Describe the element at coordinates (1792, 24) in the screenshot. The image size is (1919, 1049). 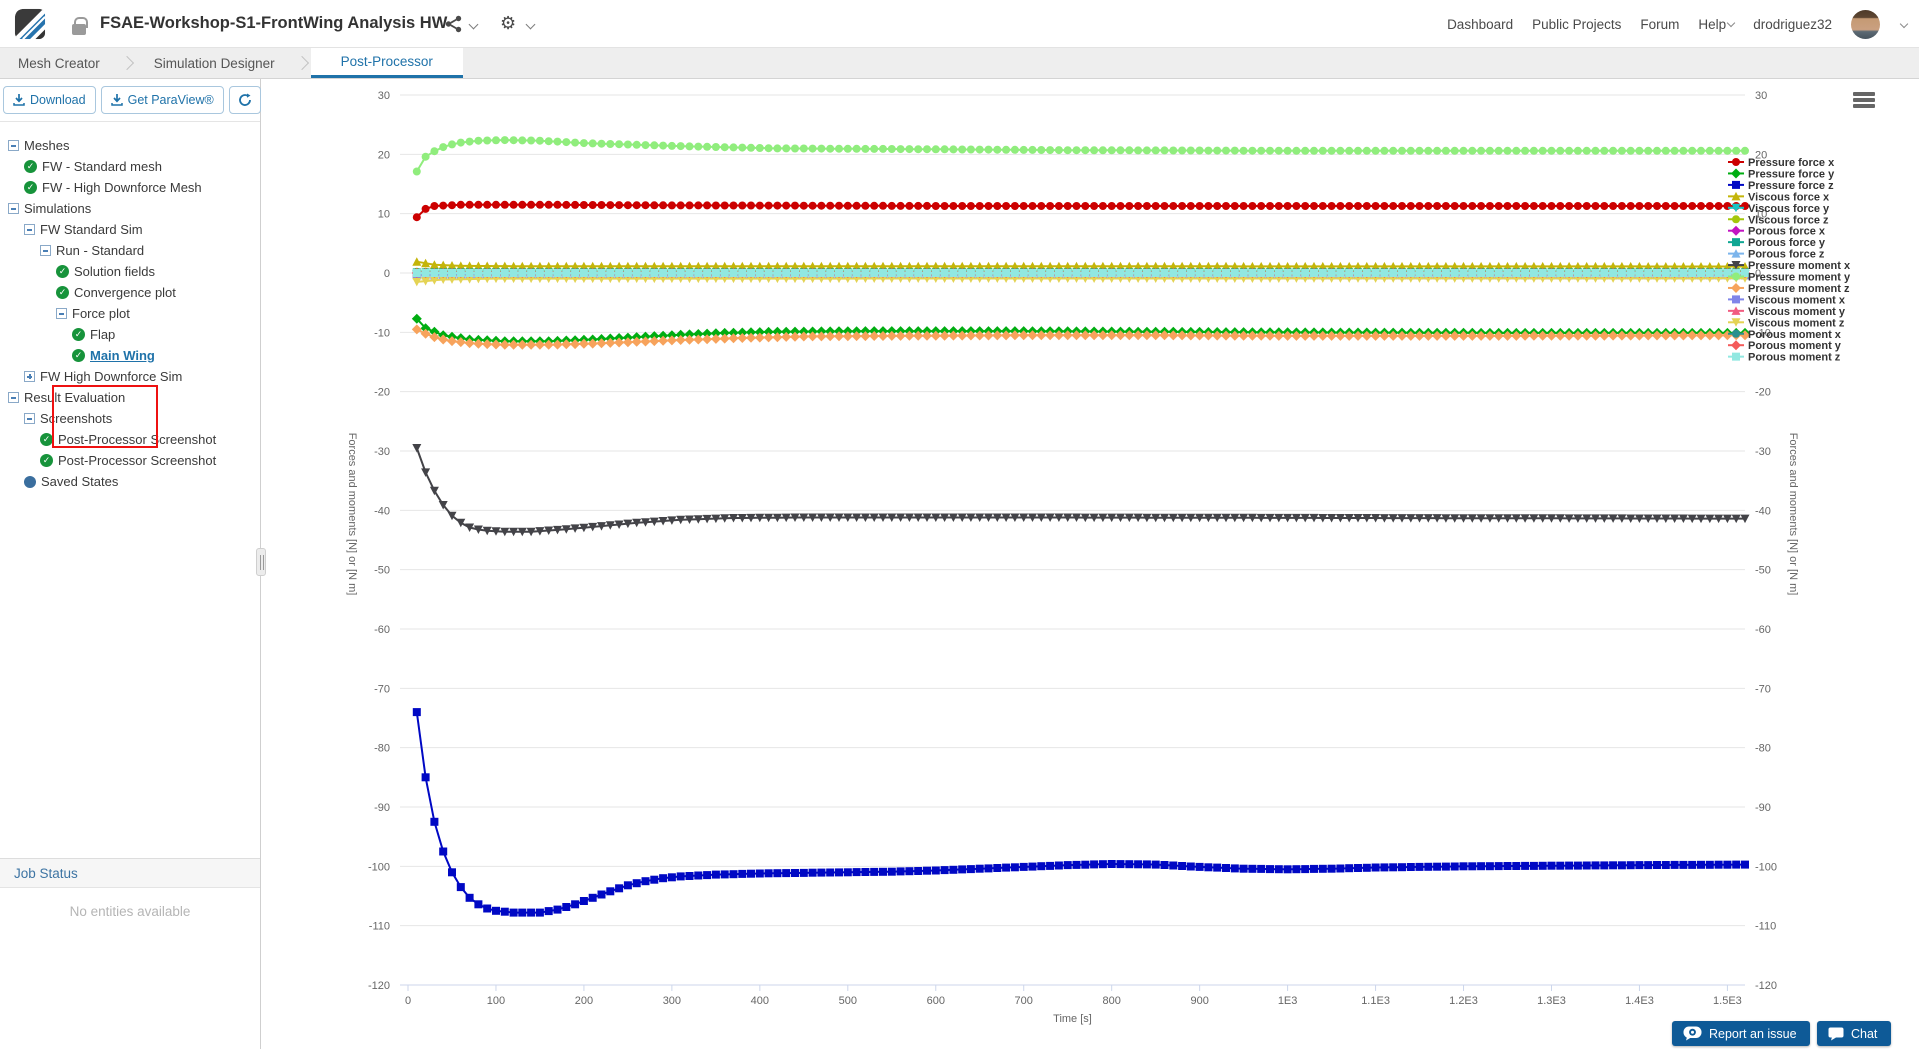
I see `nav-username: drodriguez32` at that location.